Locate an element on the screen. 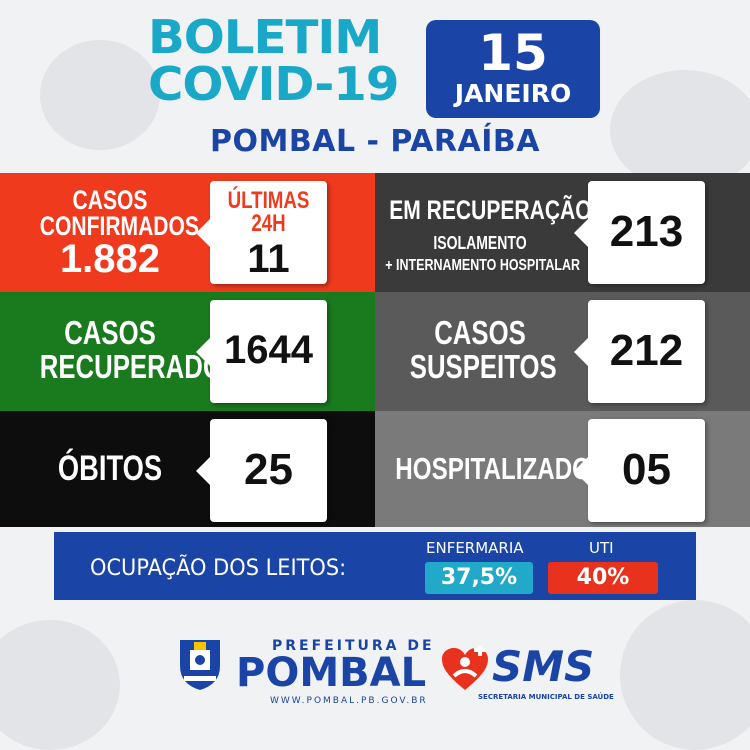 The image size is (750, 750). hospitalized-panel: HOSPITALIZADOS 05 is located at coordinates (562, 469).